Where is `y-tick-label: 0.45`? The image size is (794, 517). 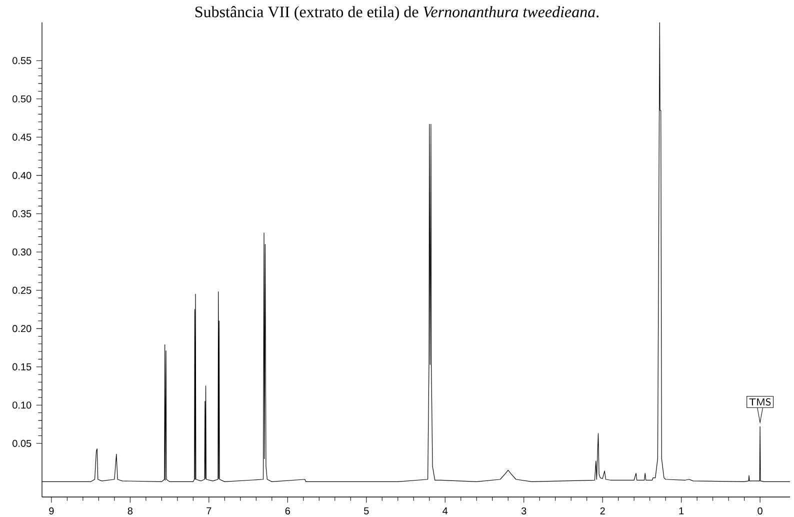
y-tick-label: 0.45 is located at coordinates (22, 137).